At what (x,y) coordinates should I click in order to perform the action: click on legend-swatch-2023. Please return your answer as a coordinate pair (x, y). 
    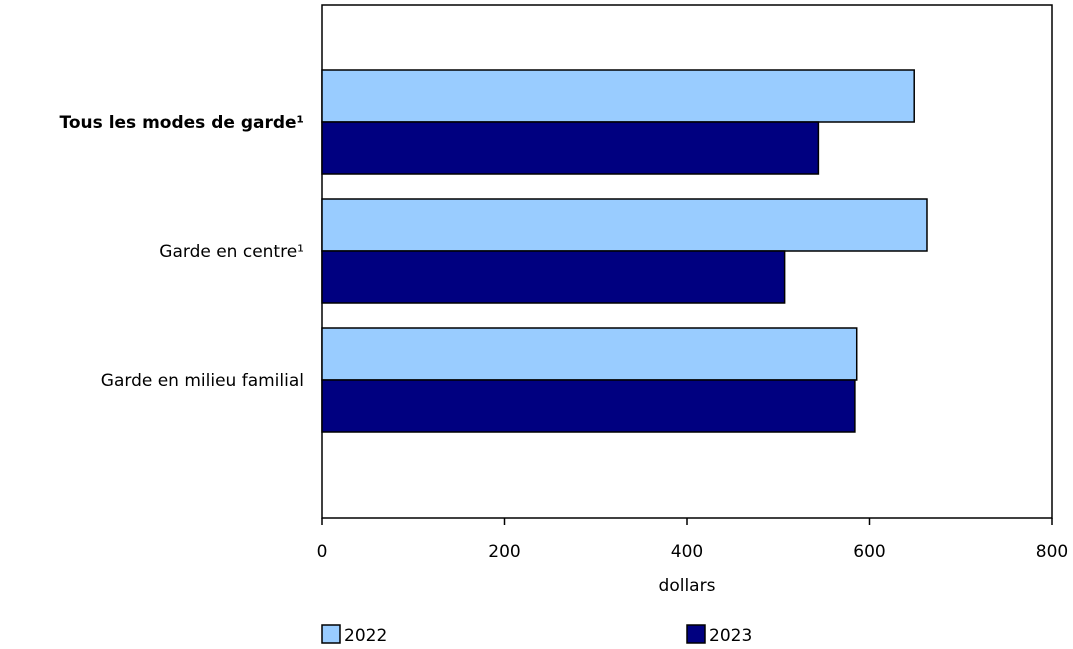
    Looking at the image, I should click on (696, 634).